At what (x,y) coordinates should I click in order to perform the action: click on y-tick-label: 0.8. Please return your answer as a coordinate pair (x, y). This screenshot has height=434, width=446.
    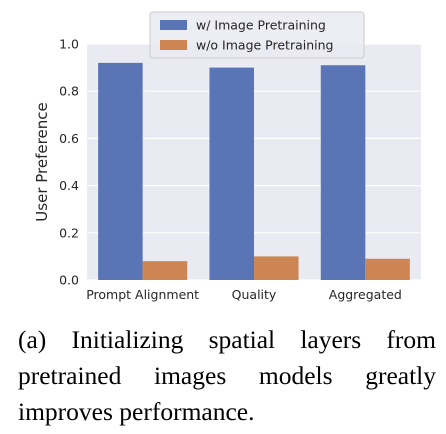
    Looking at the image, I should click on (69, 91).